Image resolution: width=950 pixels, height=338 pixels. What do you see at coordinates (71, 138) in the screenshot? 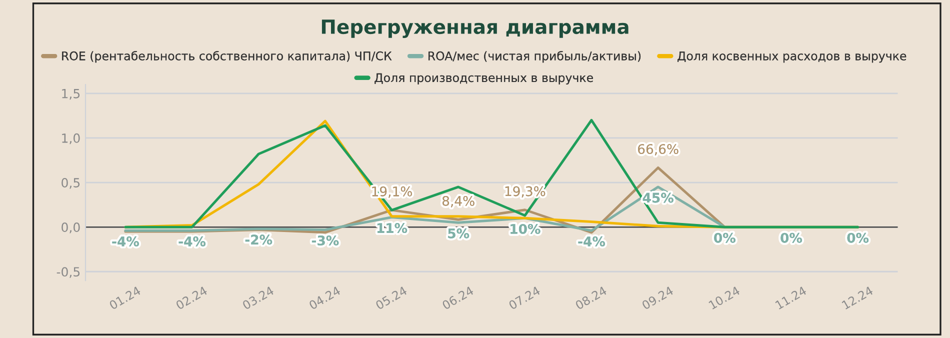
I see `y-tick-label: 1,0` at bounding box center [71, 138].